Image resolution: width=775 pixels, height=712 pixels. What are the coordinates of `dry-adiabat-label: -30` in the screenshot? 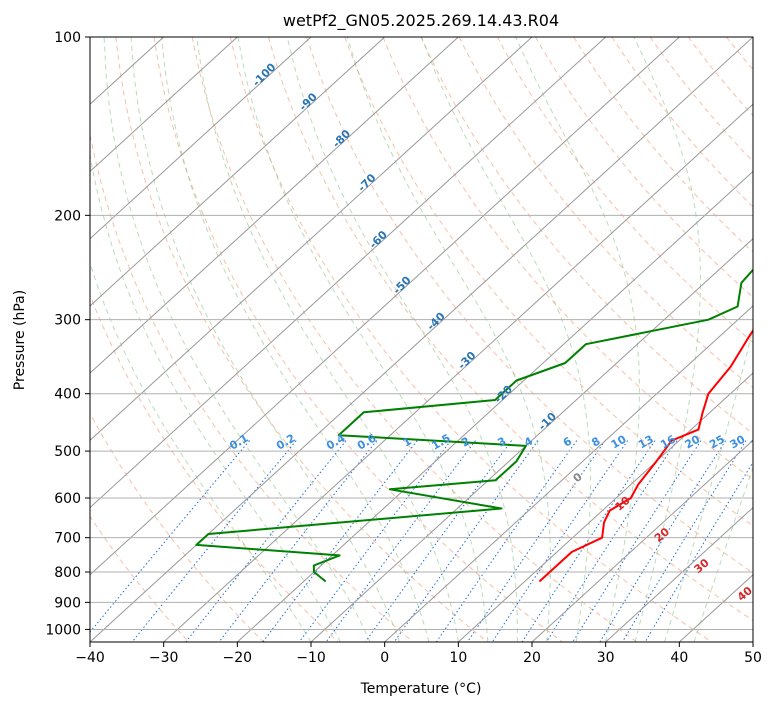 It's located at (466, 360).